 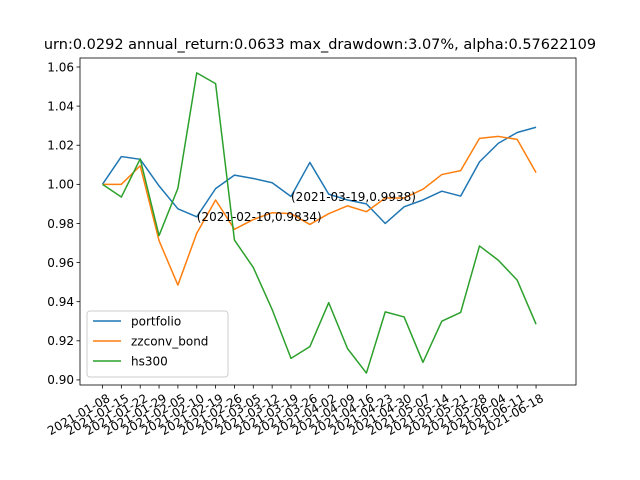 I want to click on legend-box, so click(x=157, y=344).